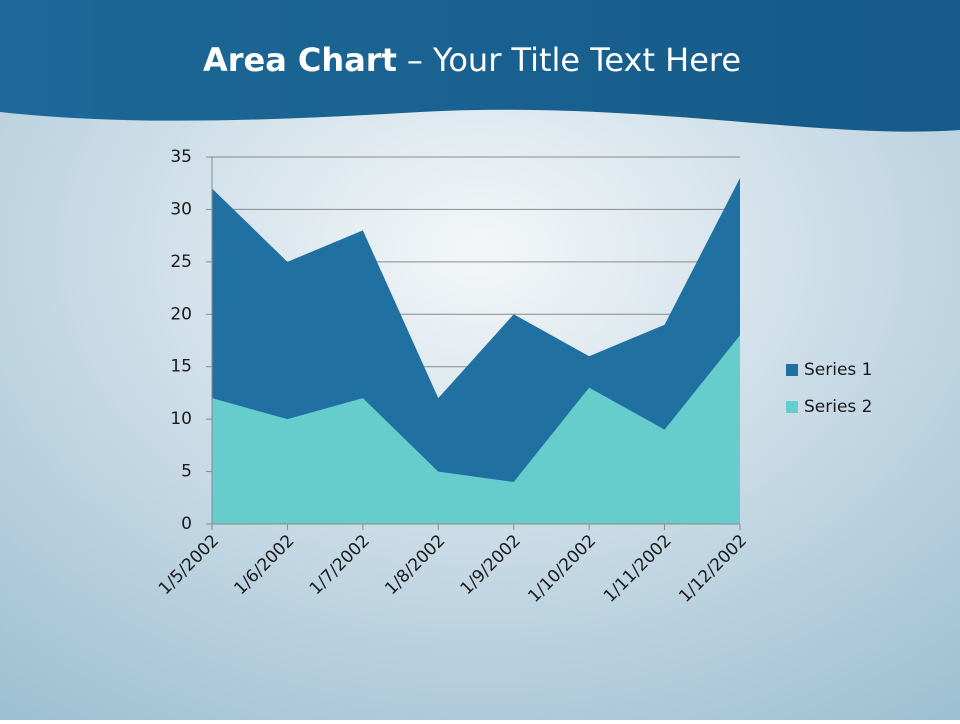 The image size is (960, 724). Describe the element at coordinates (181, 209) in the screenshot. I see `y-tick-label: 30` at that location.